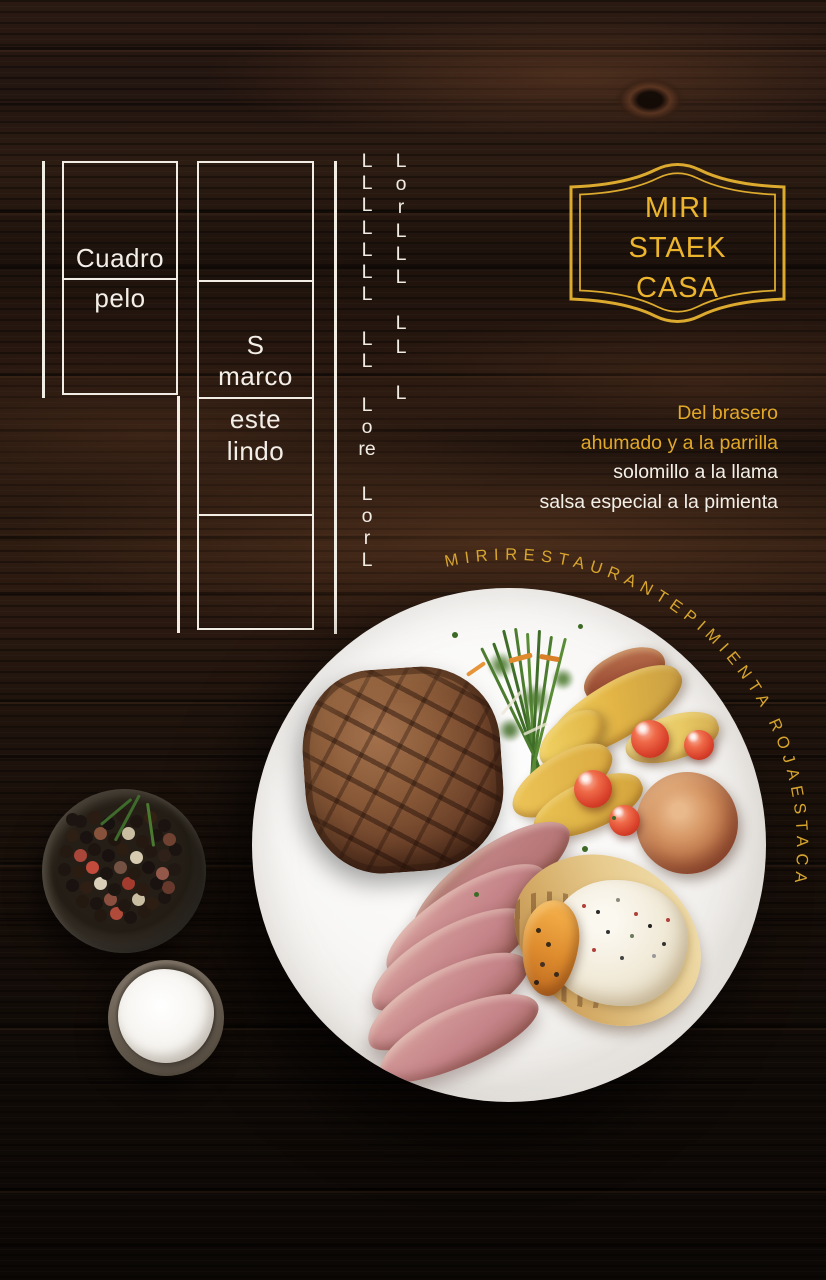  What do you see at coordinates (677, 208) in the screenshot?
I see `badge-line-1: MIRI` at bounding box center [677, 208].